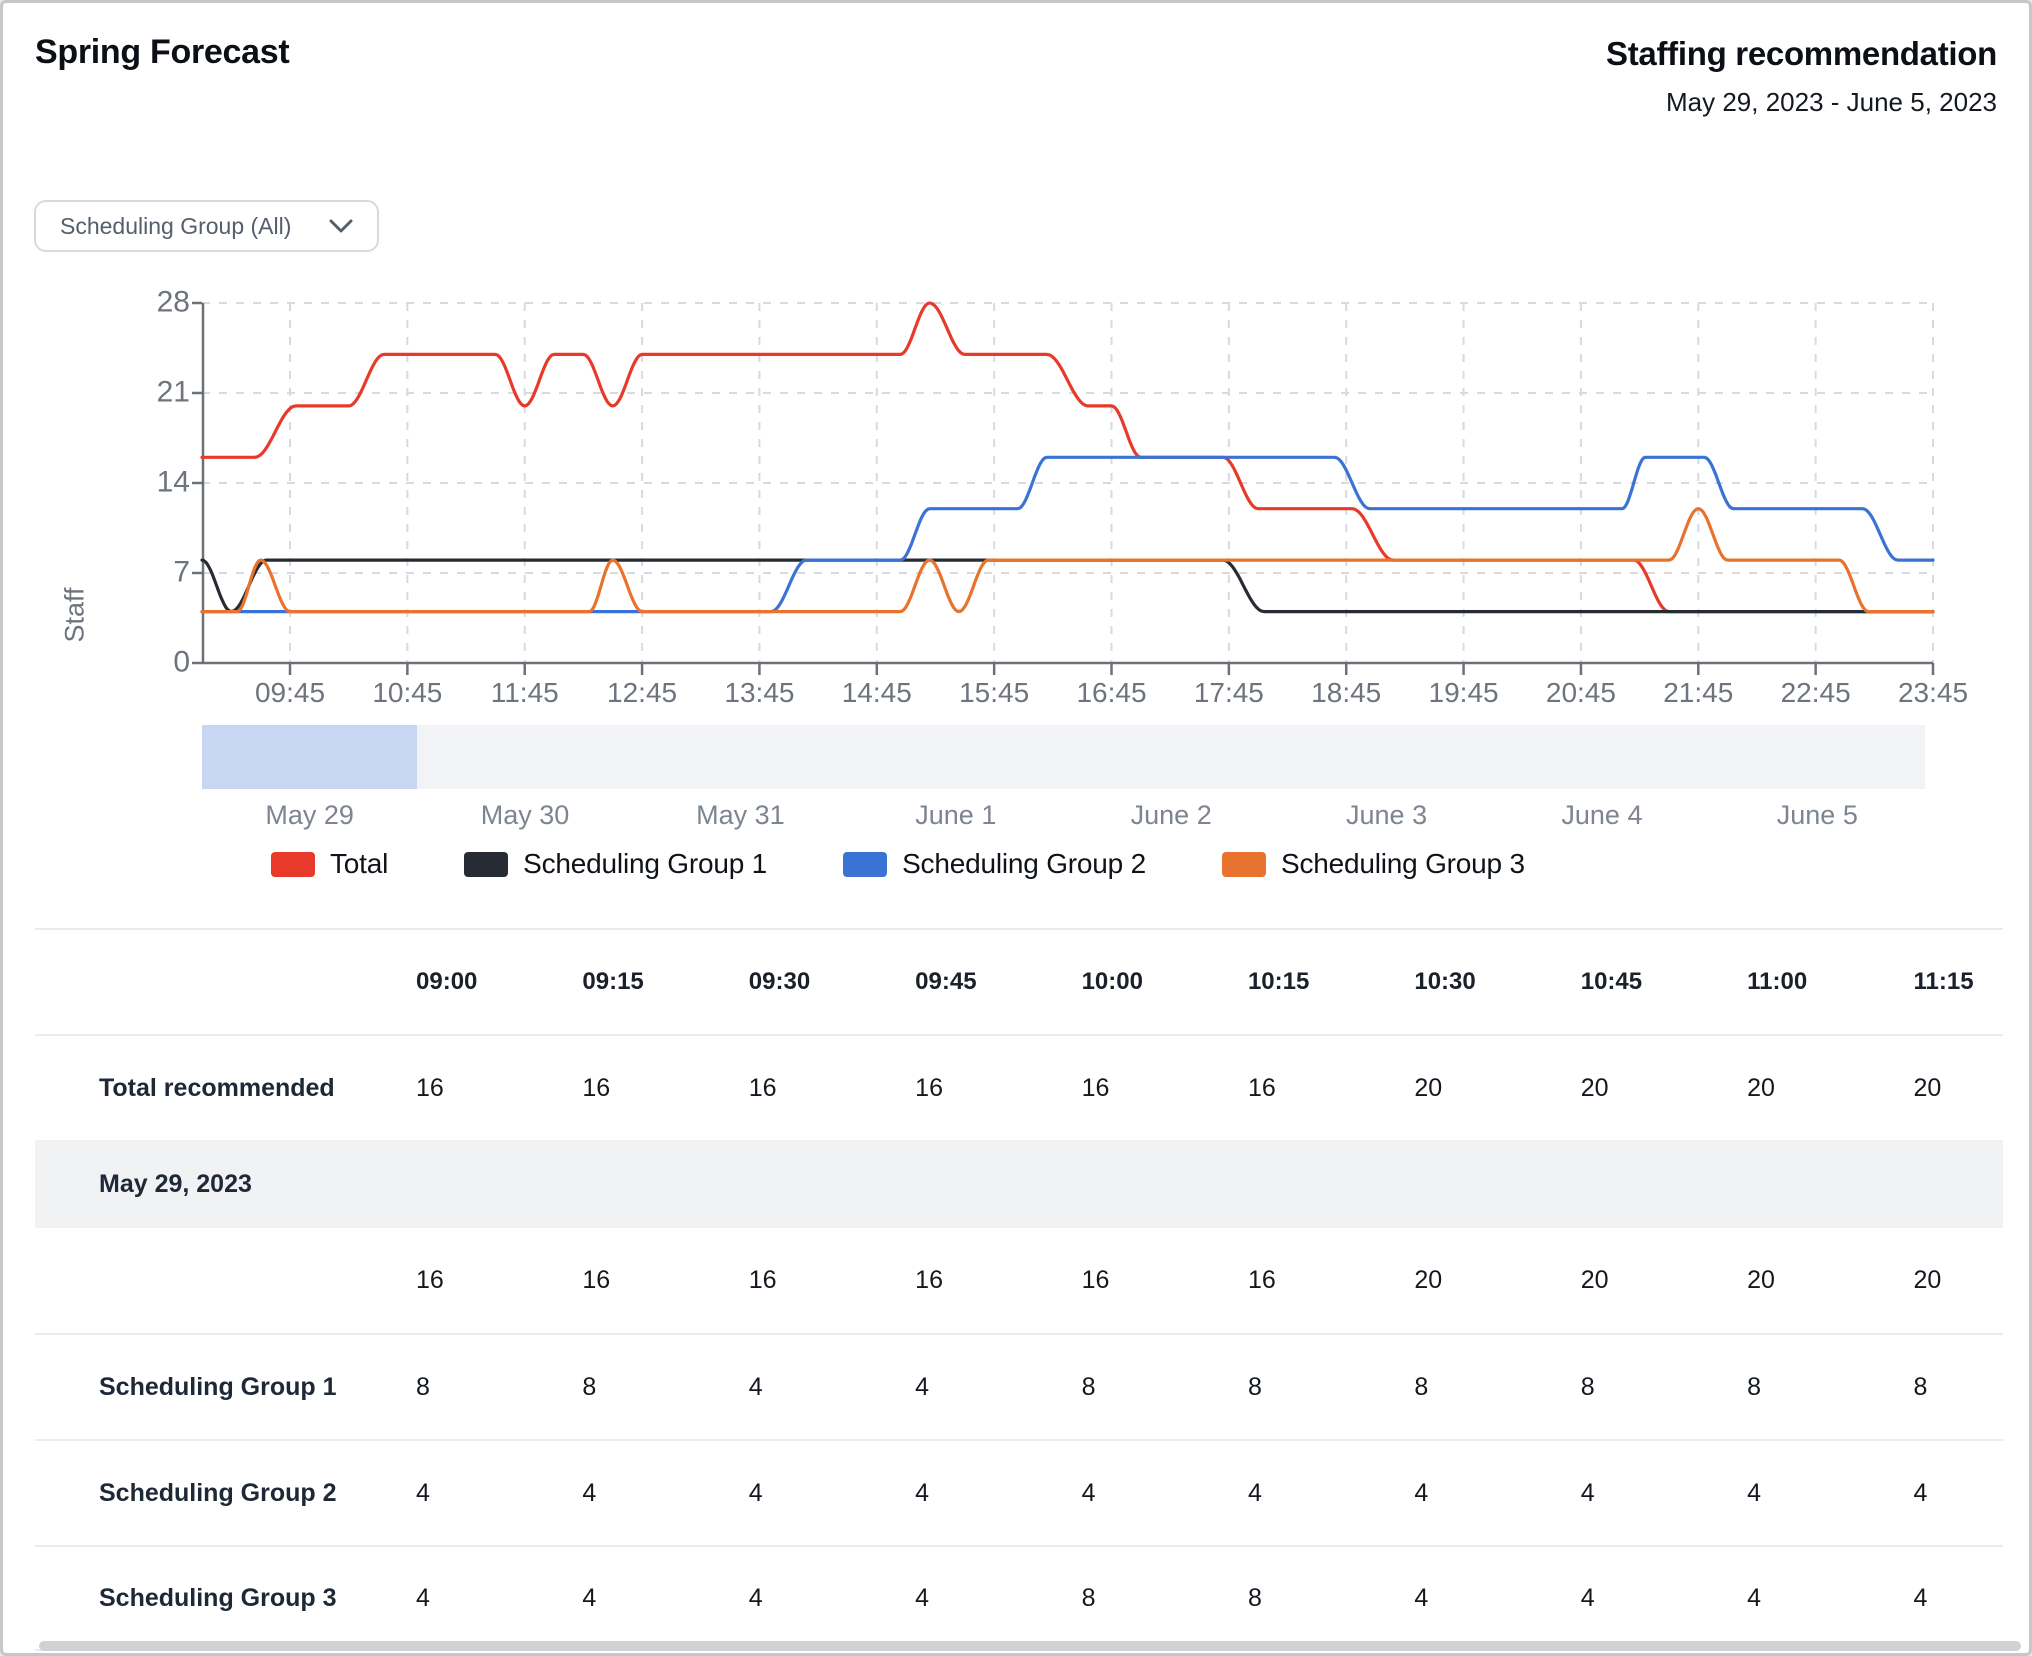  Describe the element at coordinates (359, 863) in the screenshot. I see `legend-label: Total` at that location.